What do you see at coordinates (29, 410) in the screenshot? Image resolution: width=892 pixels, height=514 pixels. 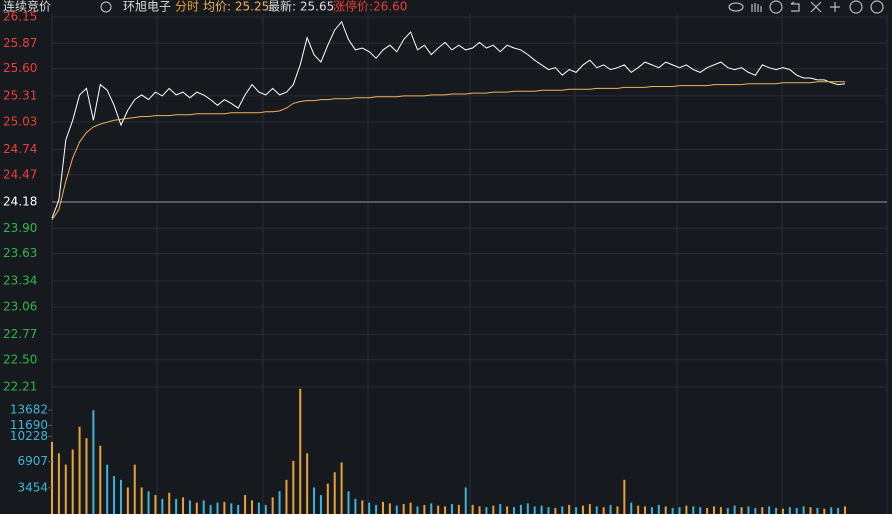 I see `y-tick-label: 13682` at bounding box center [29, 410].